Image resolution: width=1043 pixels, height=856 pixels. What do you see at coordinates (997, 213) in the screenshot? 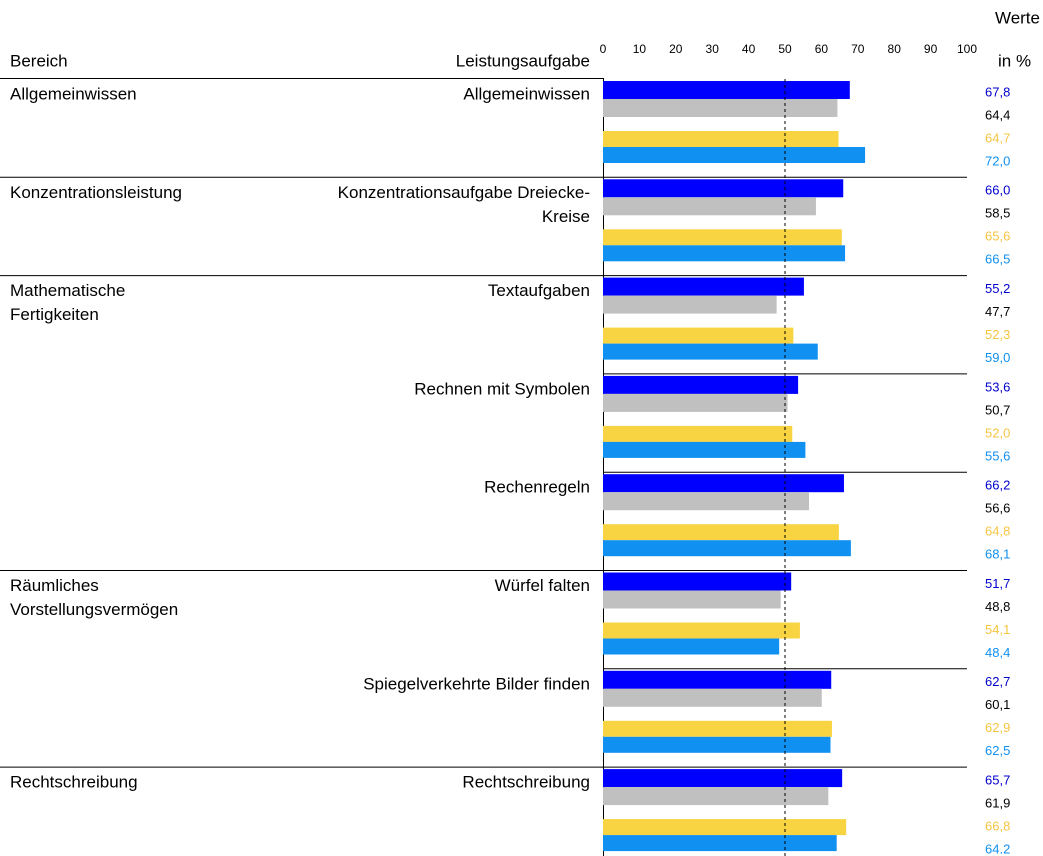
I see `value-label: 58,5` at bounding box center [997, 213].